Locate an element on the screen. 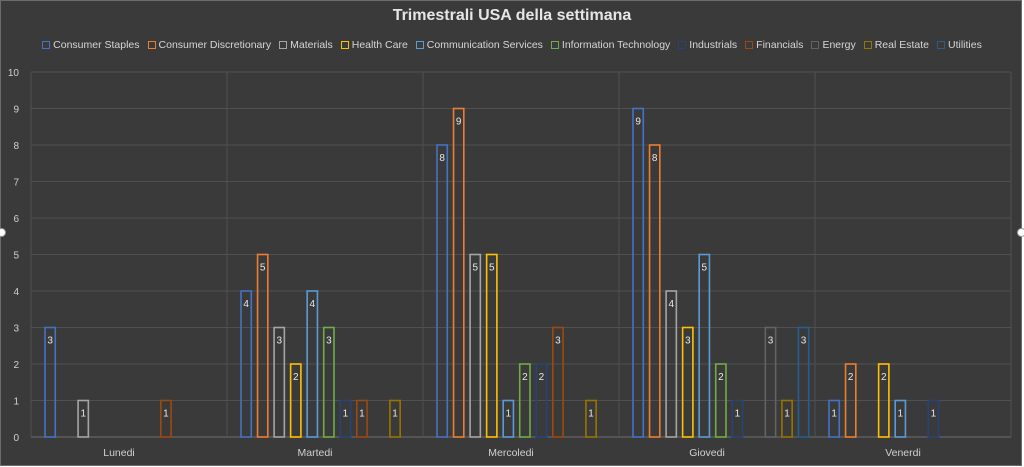 The height and width of the screenshot is (467, 1024). legend-item: Real Estate is located at coordinates (896, 45).